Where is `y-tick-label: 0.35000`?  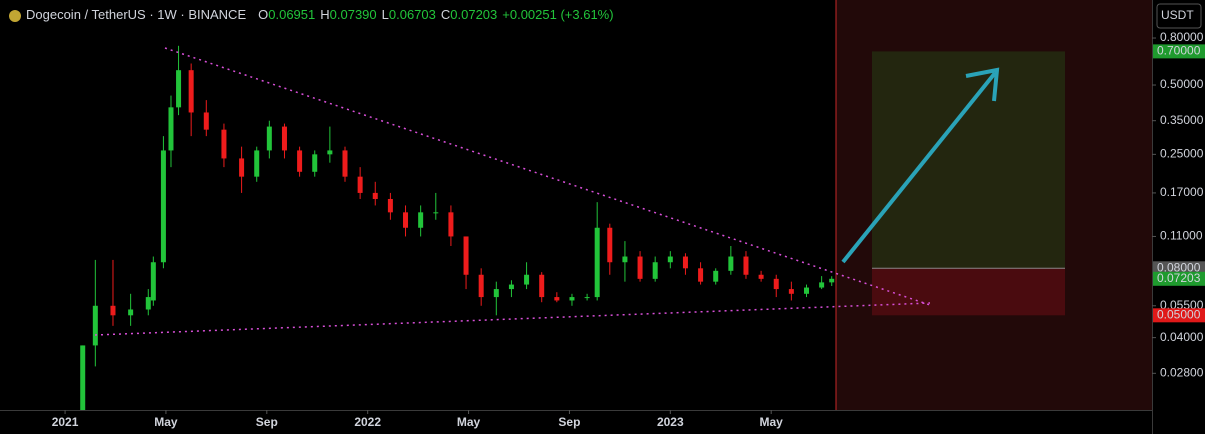
y-tick-label: 0.35000 is located at coordinates (1182, 120).